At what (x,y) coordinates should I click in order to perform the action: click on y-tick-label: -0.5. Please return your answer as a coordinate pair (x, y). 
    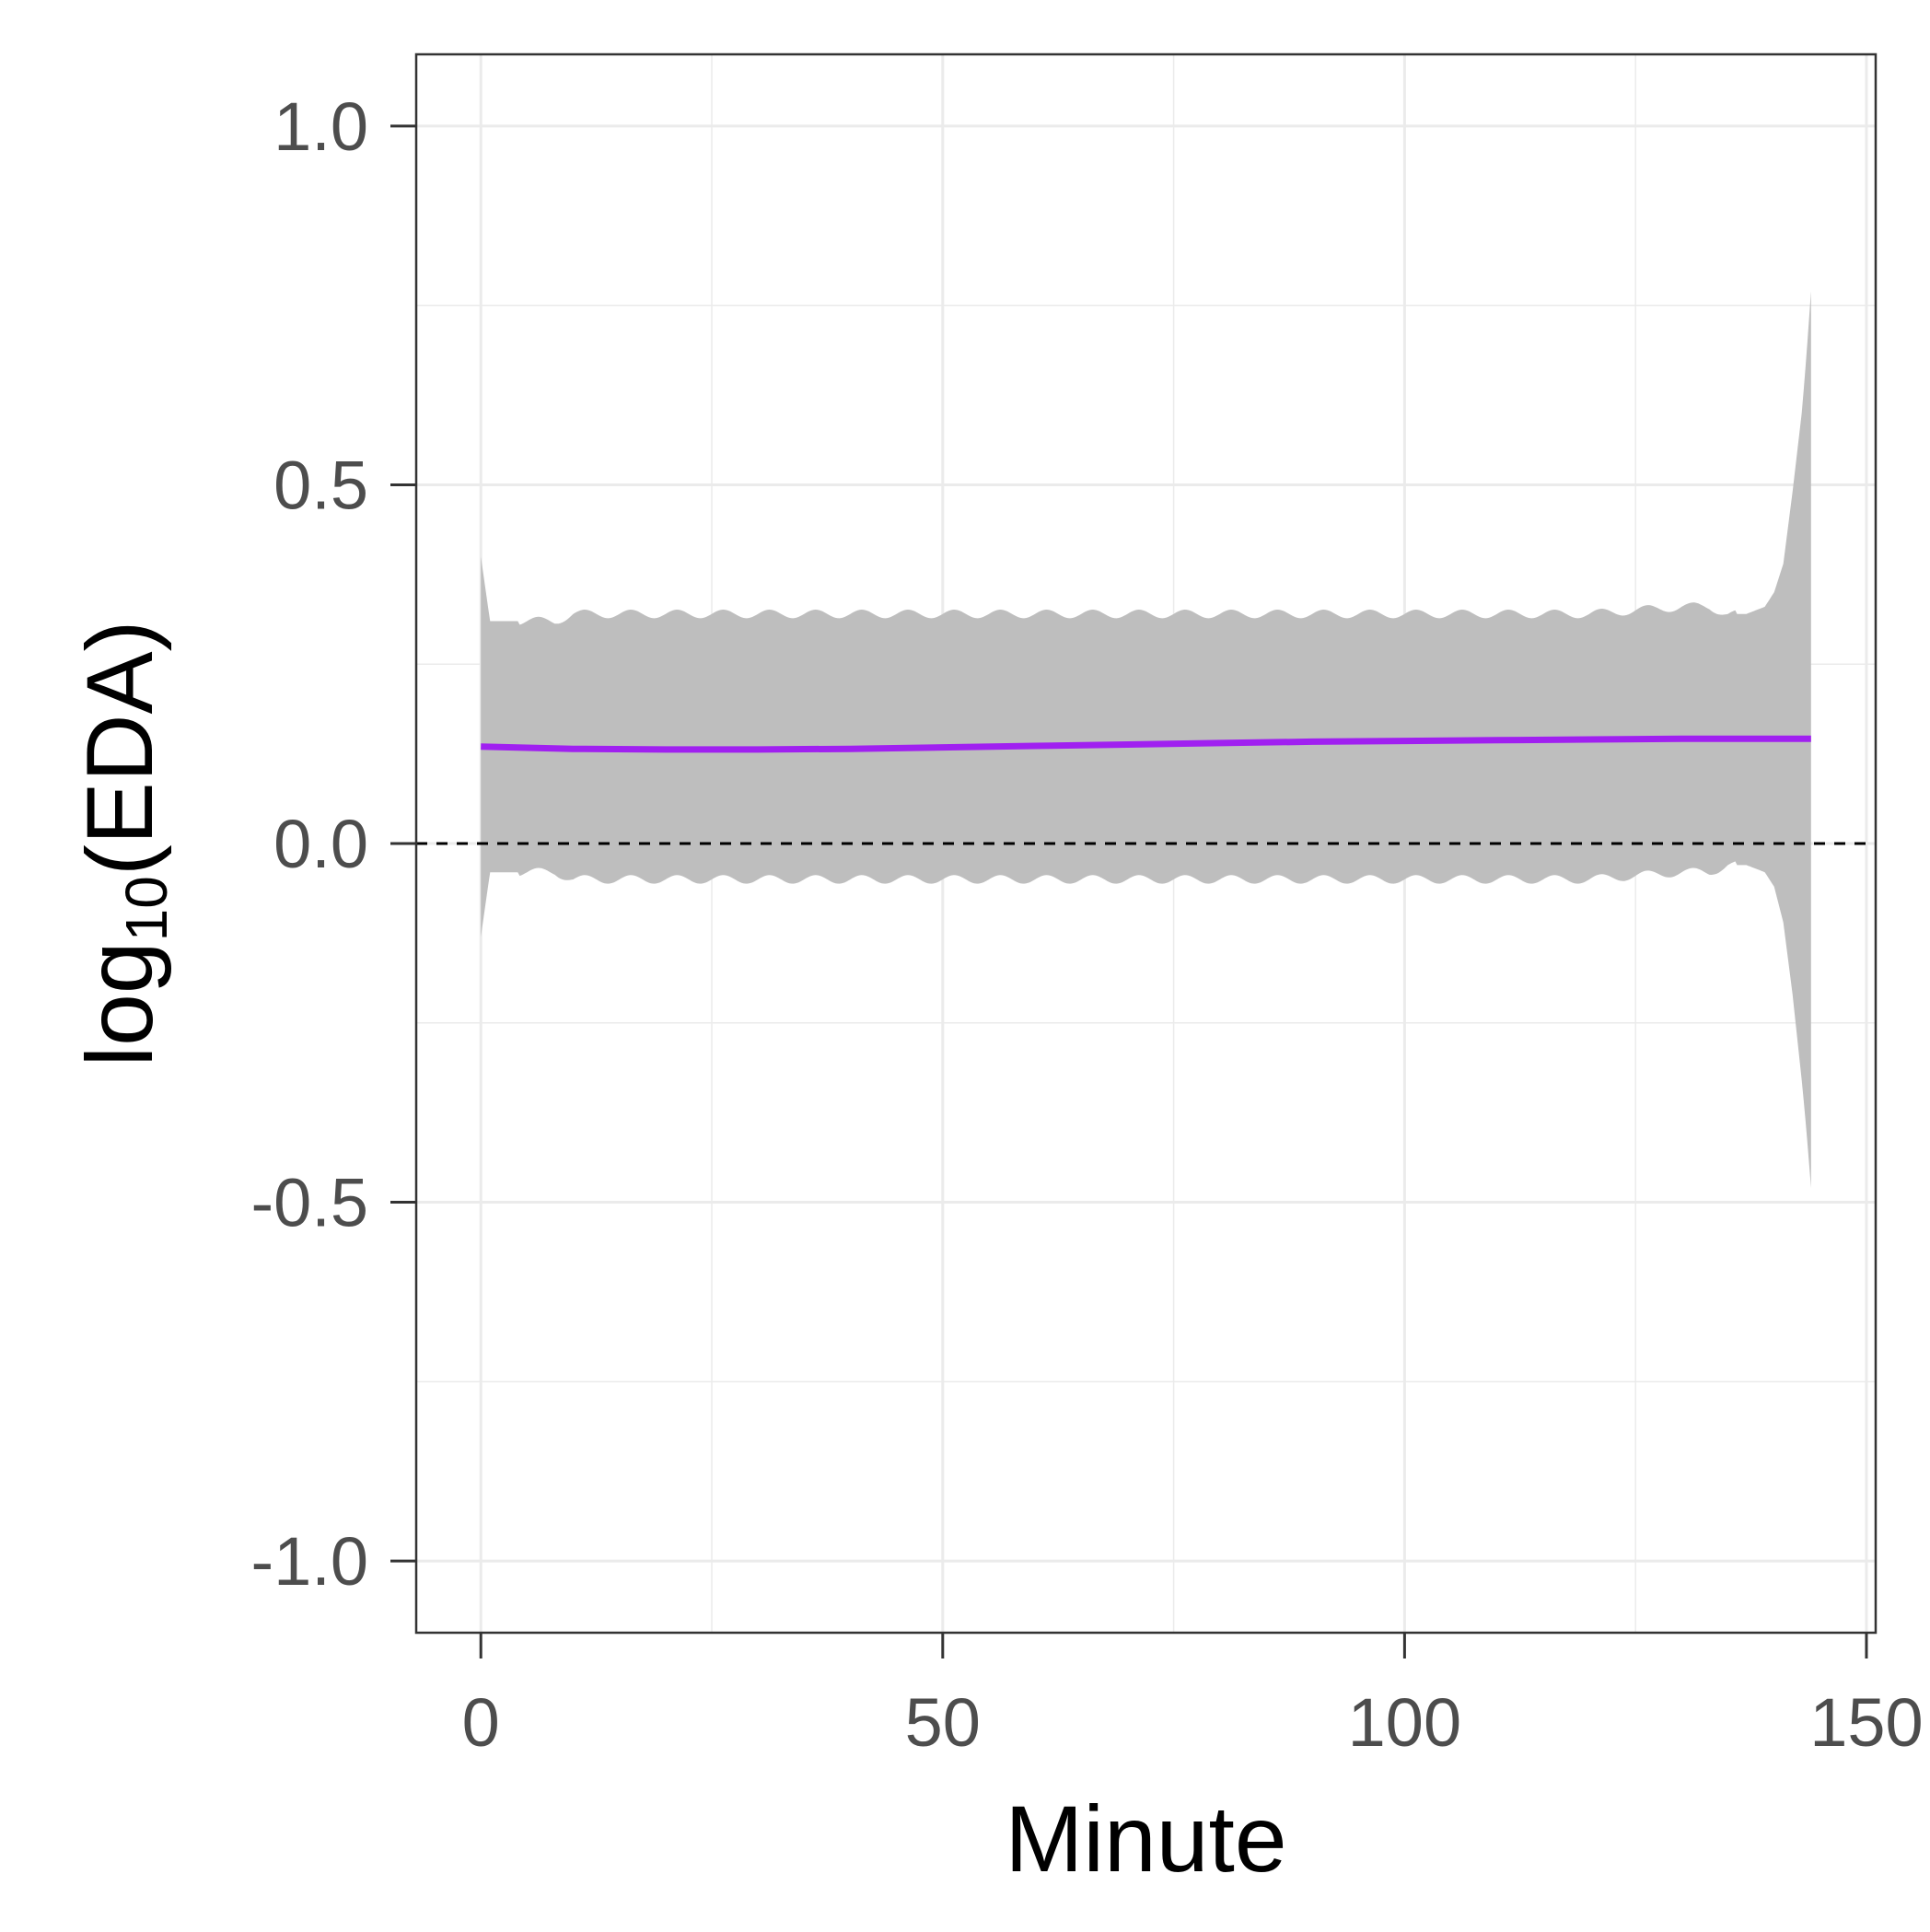
    Looking at the image, I should click on (309, 1203).